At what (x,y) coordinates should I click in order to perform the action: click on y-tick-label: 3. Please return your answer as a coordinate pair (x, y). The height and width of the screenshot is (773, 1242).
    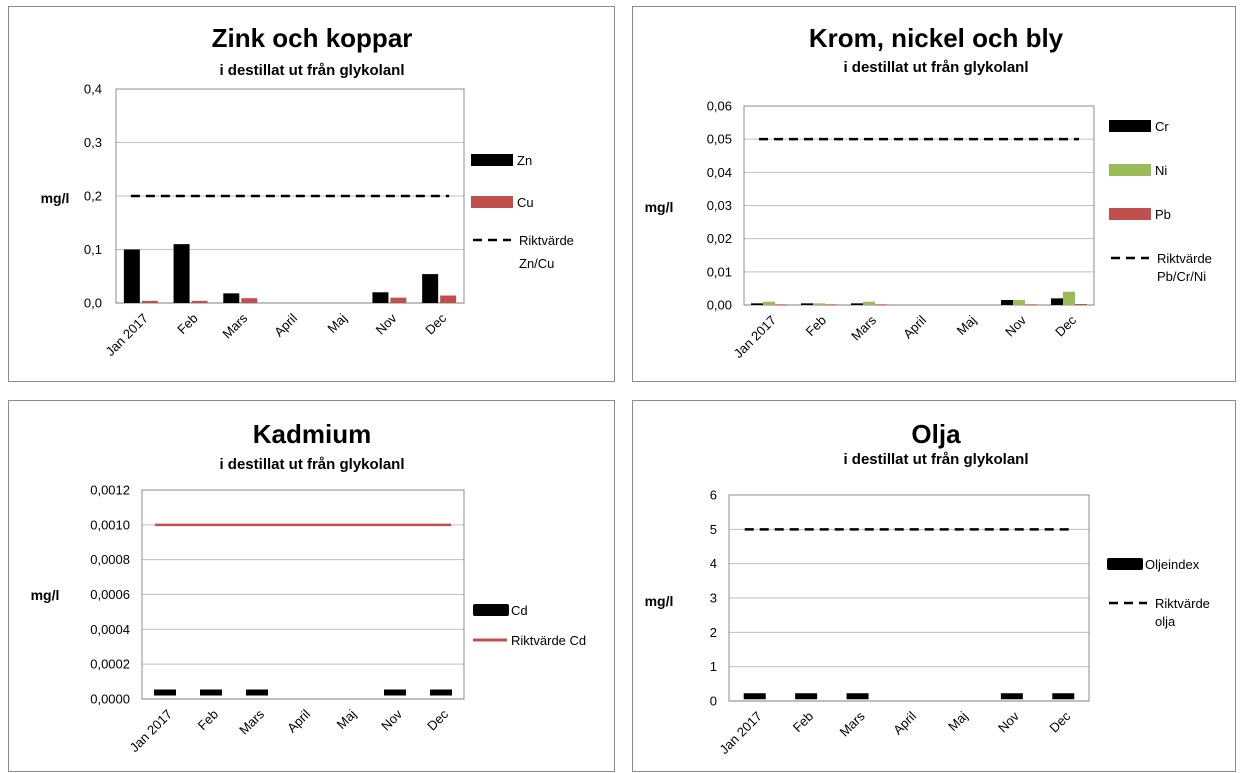
    Looking at the image, I should click on (713, 598).